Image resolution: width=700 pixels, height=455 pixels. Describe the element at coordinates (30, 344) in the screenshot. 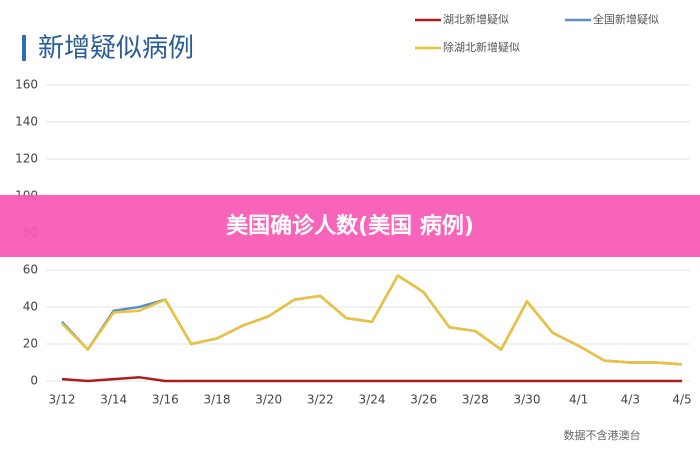

I see `y-tick-label: 20` at that location.